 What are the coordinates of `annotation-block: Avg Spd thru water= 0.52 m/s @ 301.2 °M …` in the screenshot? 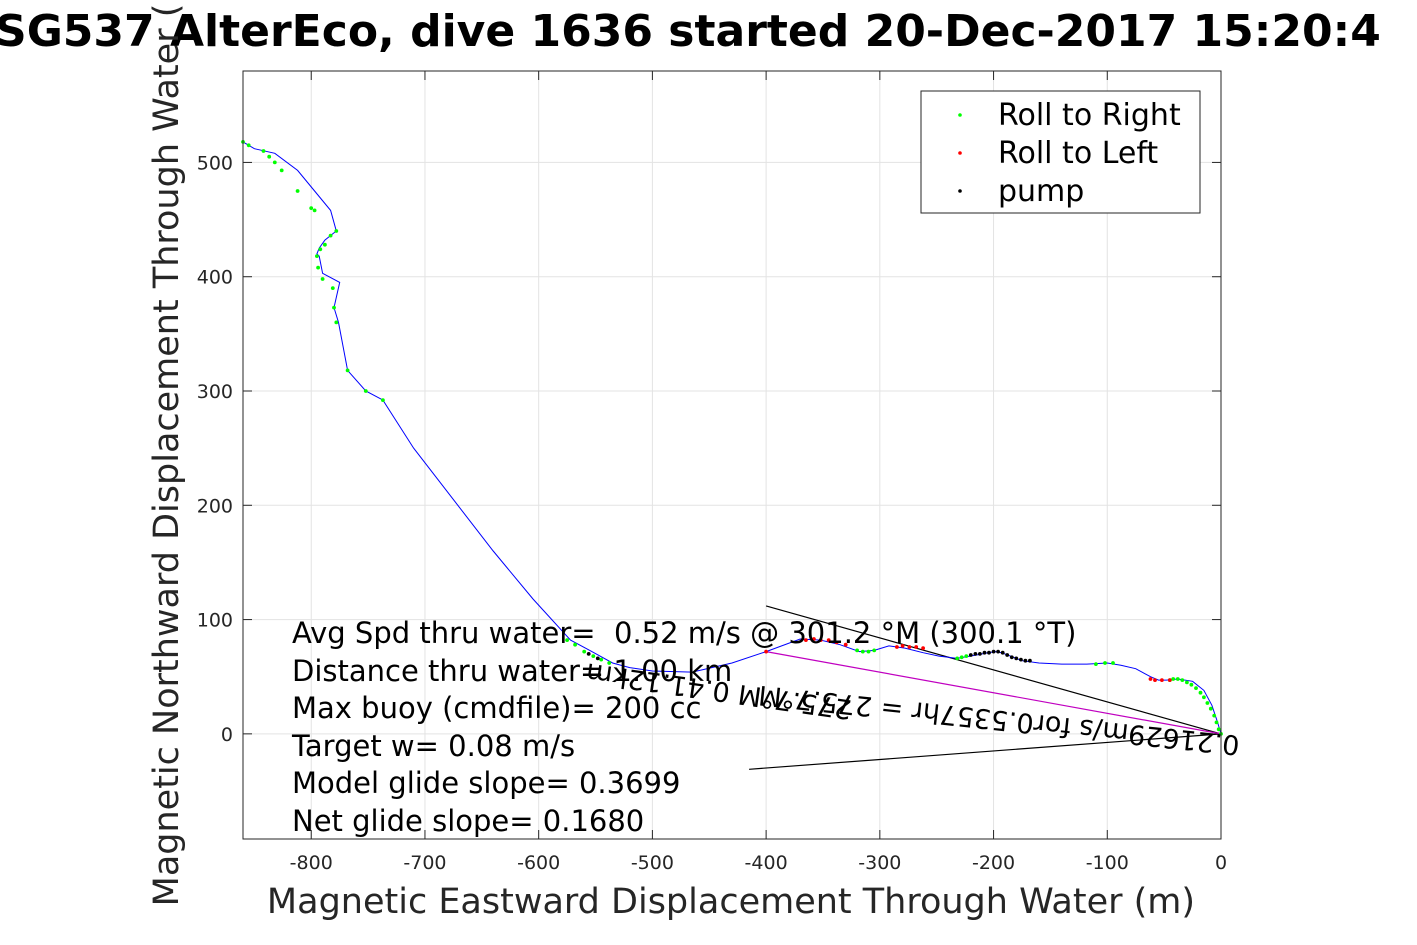 It's located at (683, 727).